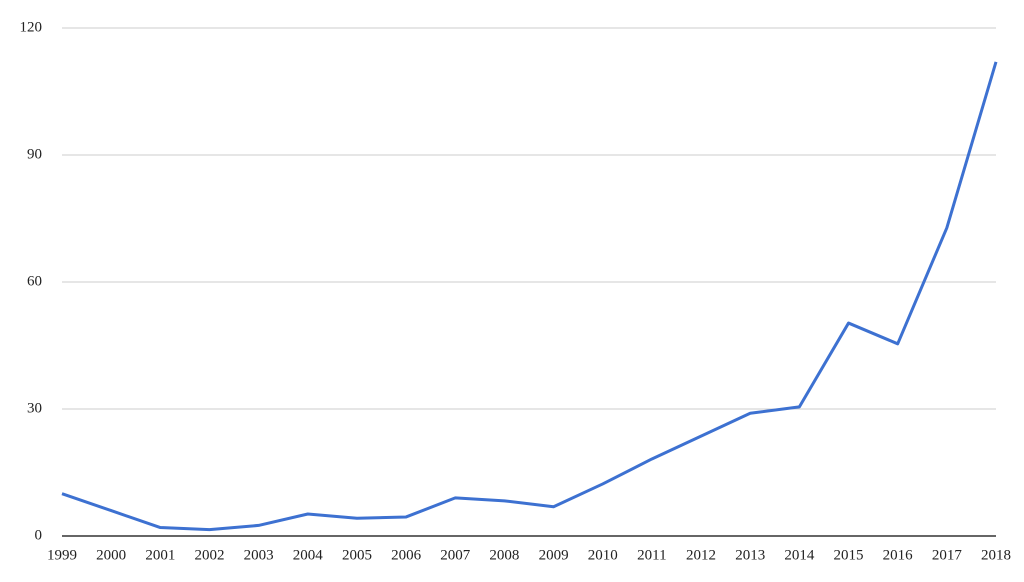 The height and width of the screenshot is (582, 1024). What do you see at coordinates (947, 555) in the screenshot?
I see `x-tick-label: 2017` at bounding box center [947, 555].